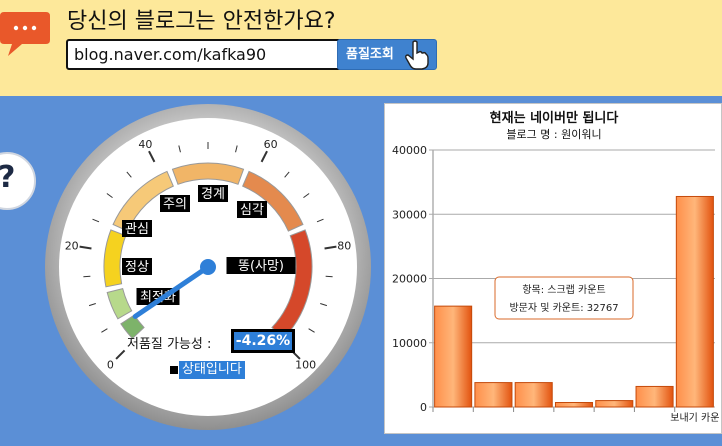  I want to click on gauge-tick-label: 0, so click(110, 365).